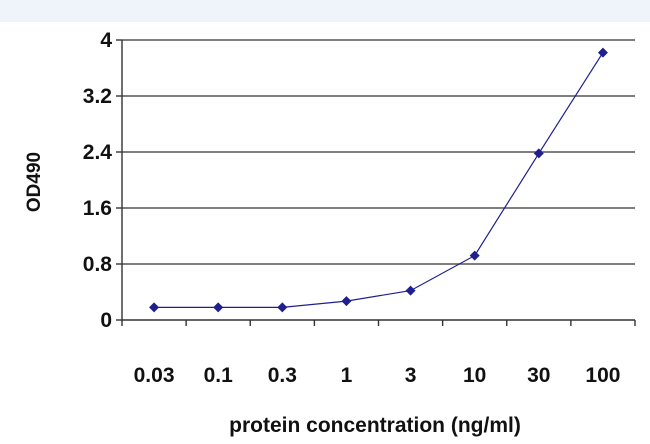 This screenshot has height=444, width=650. Describe the element at coordinates (474, 375) in the screenshot. I see `x-tick-label: 10` at that location.